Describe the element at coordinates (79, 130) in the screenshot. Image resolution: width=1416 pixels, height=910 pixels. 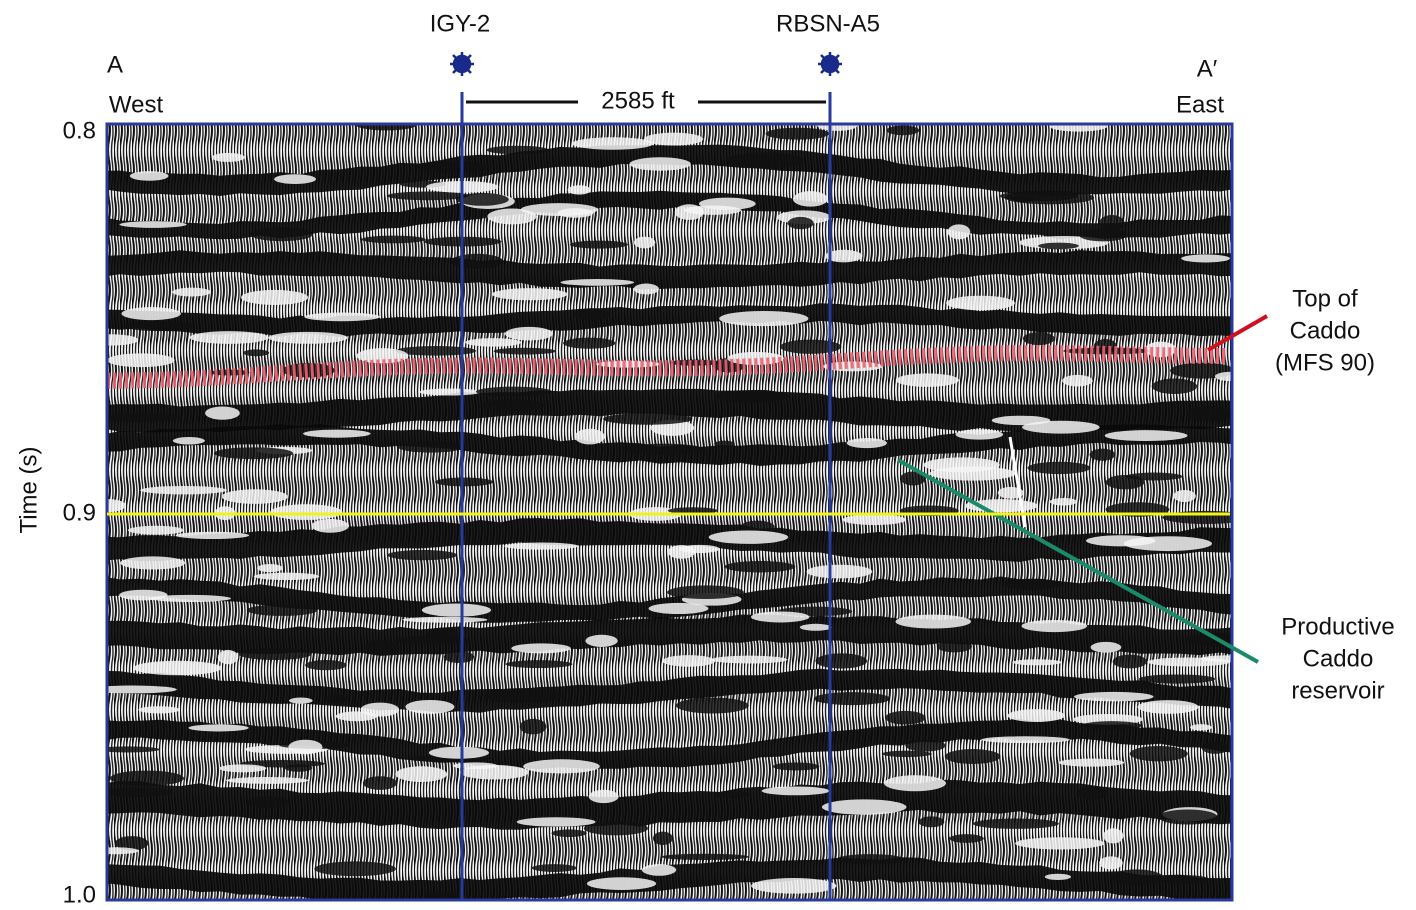
I see `y-tick-label: 0.8` at that location.